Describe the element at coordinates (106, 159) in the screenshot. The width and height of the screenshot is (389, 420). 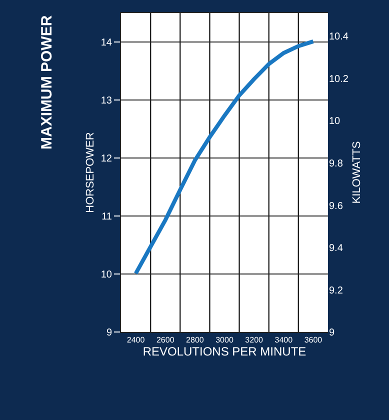
I see `y-tick-label: 12` at that location.